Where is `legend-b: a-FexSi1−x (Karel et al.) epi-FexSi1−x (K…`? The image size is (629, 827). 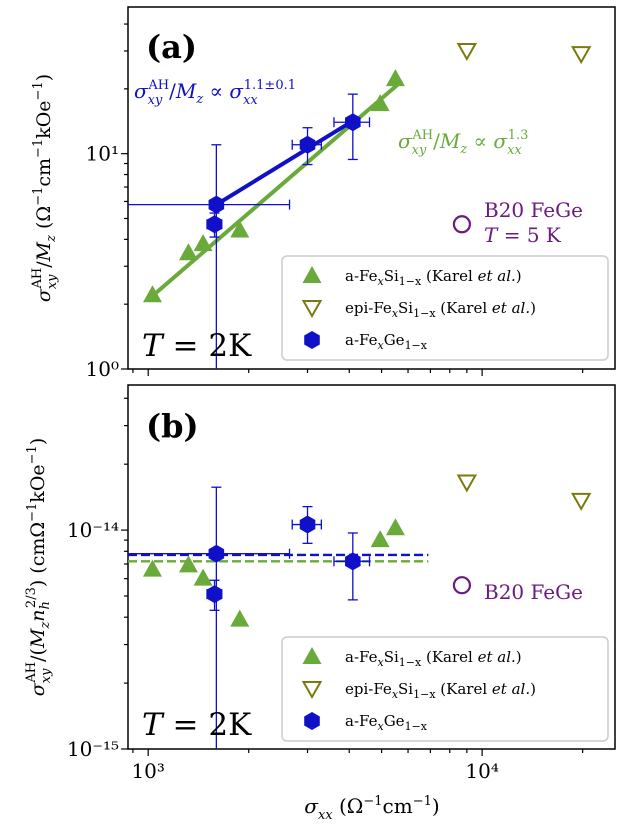
legend-b: a-FexSi1−x (Karel et al.) epi-FexSi1−x (K… is located at coordinates (445, 689).